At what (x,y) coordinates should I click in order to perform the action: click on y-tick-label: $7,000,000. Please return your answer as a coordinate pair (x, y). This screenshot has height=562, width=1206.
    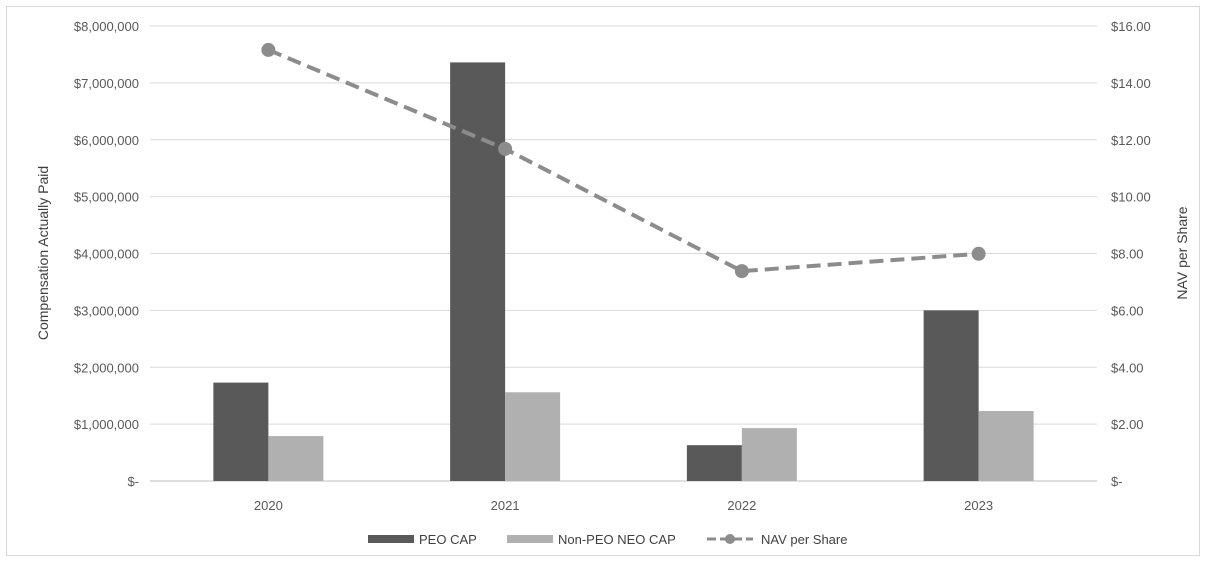
    Looking at the image, I should click on (106, 83).